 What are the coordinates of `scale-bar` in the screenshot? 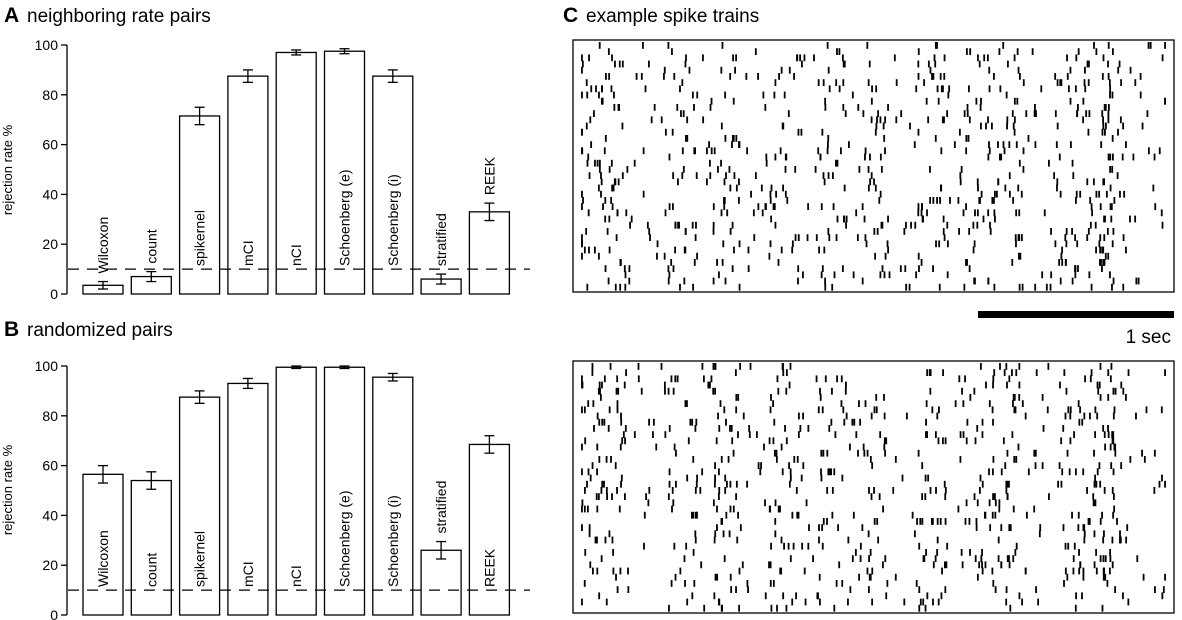 It's located at (1076, 314).